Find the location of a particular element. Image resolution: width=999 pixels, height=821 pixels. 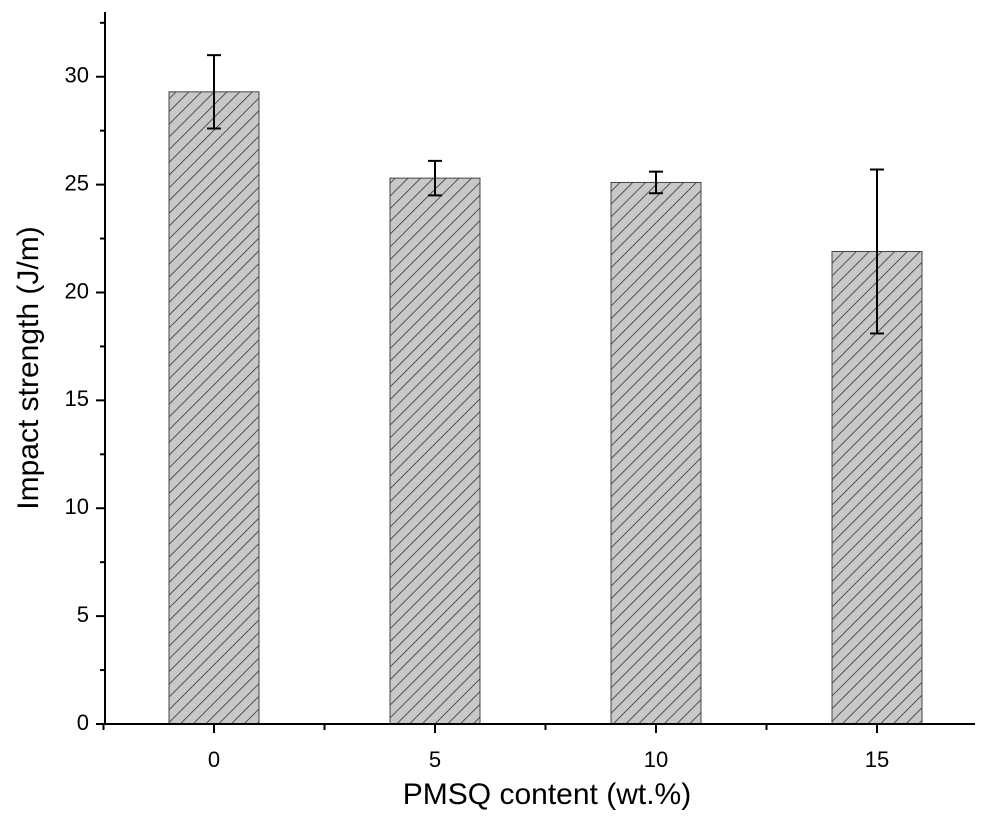

y-tick-label: 5 is located at coordinates (83, 614).